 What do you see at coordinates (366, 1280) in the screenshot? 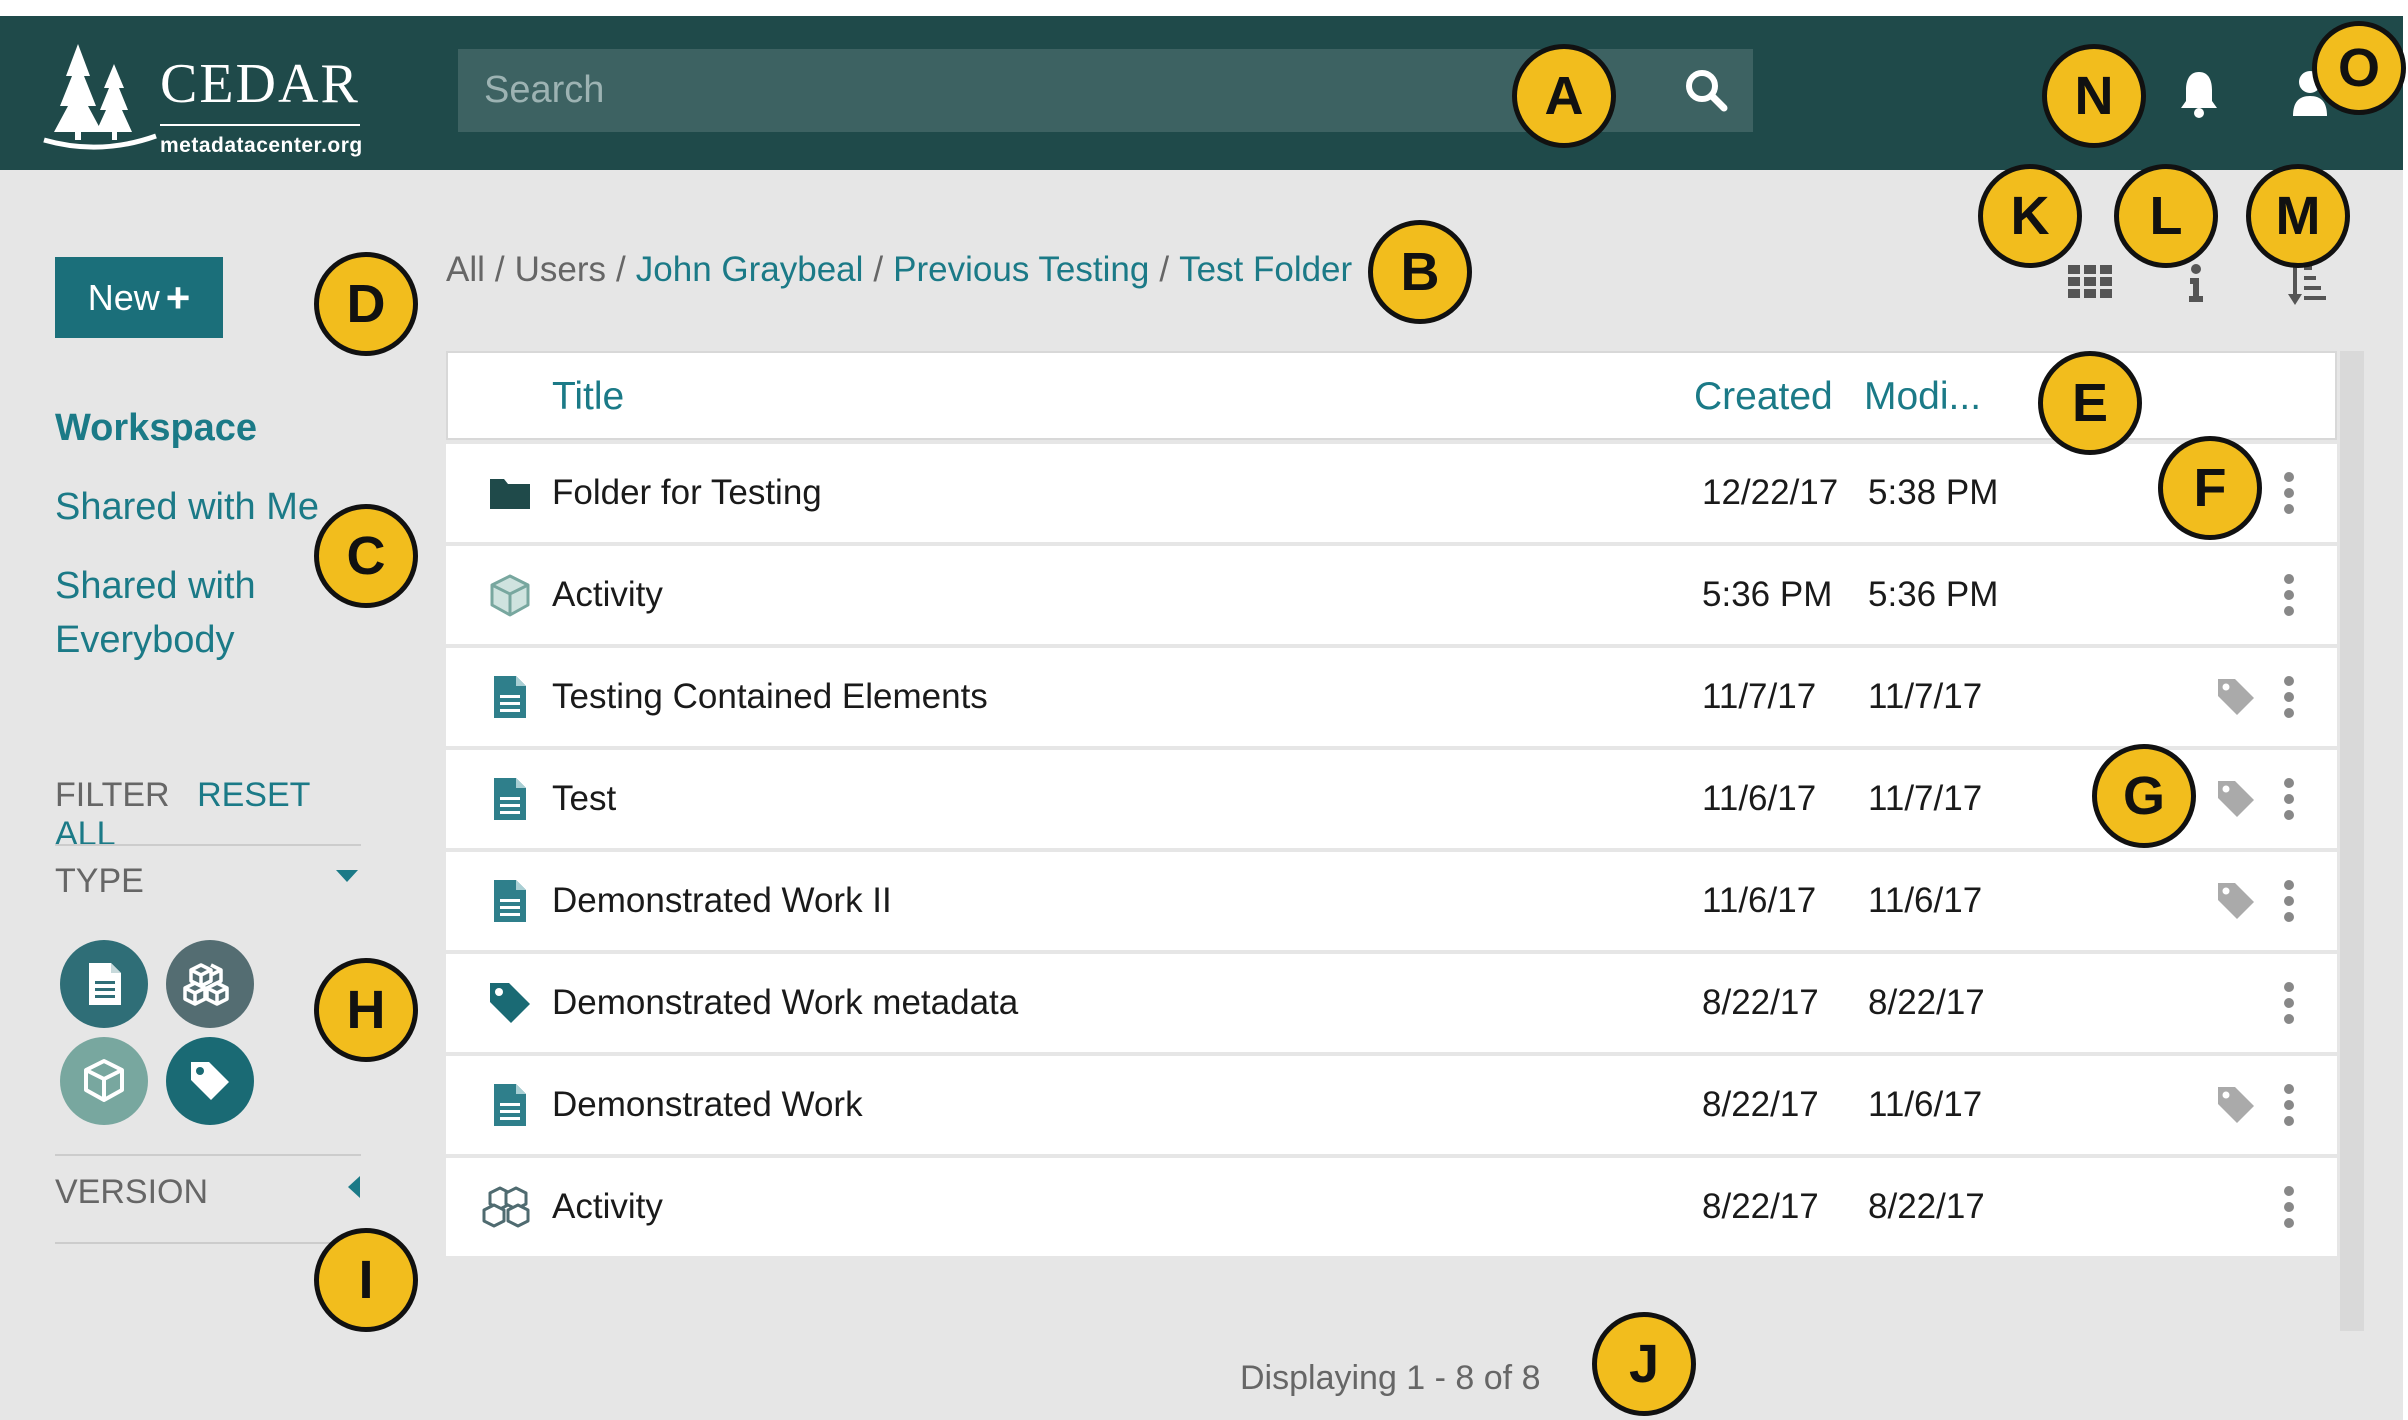
I see `callout-i: I` at bounding box center [366, 1280].